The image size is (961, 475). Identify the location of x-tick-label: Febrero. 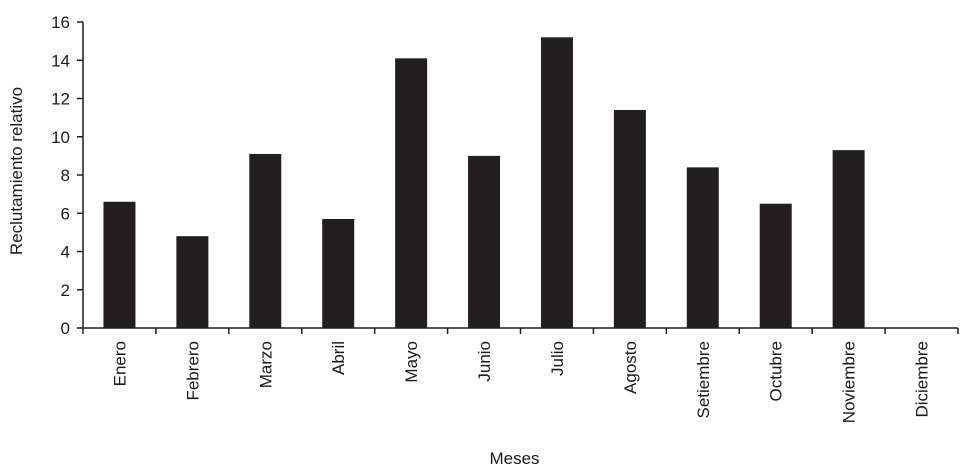
(192, 371).